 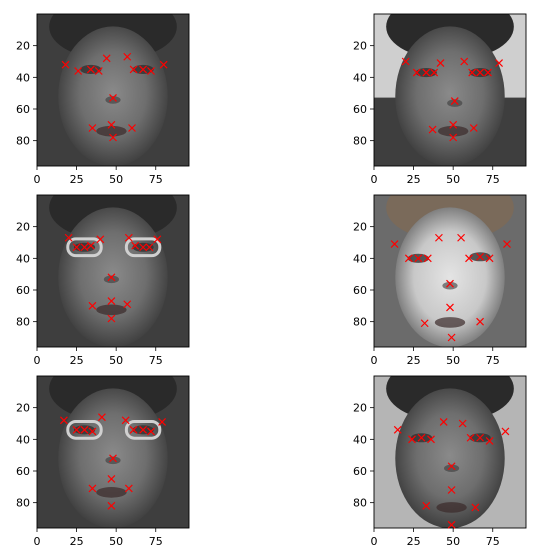 I want to click on subplot-1: 0 25 50 75 20 40 60 80, so click(x=103, y=99).